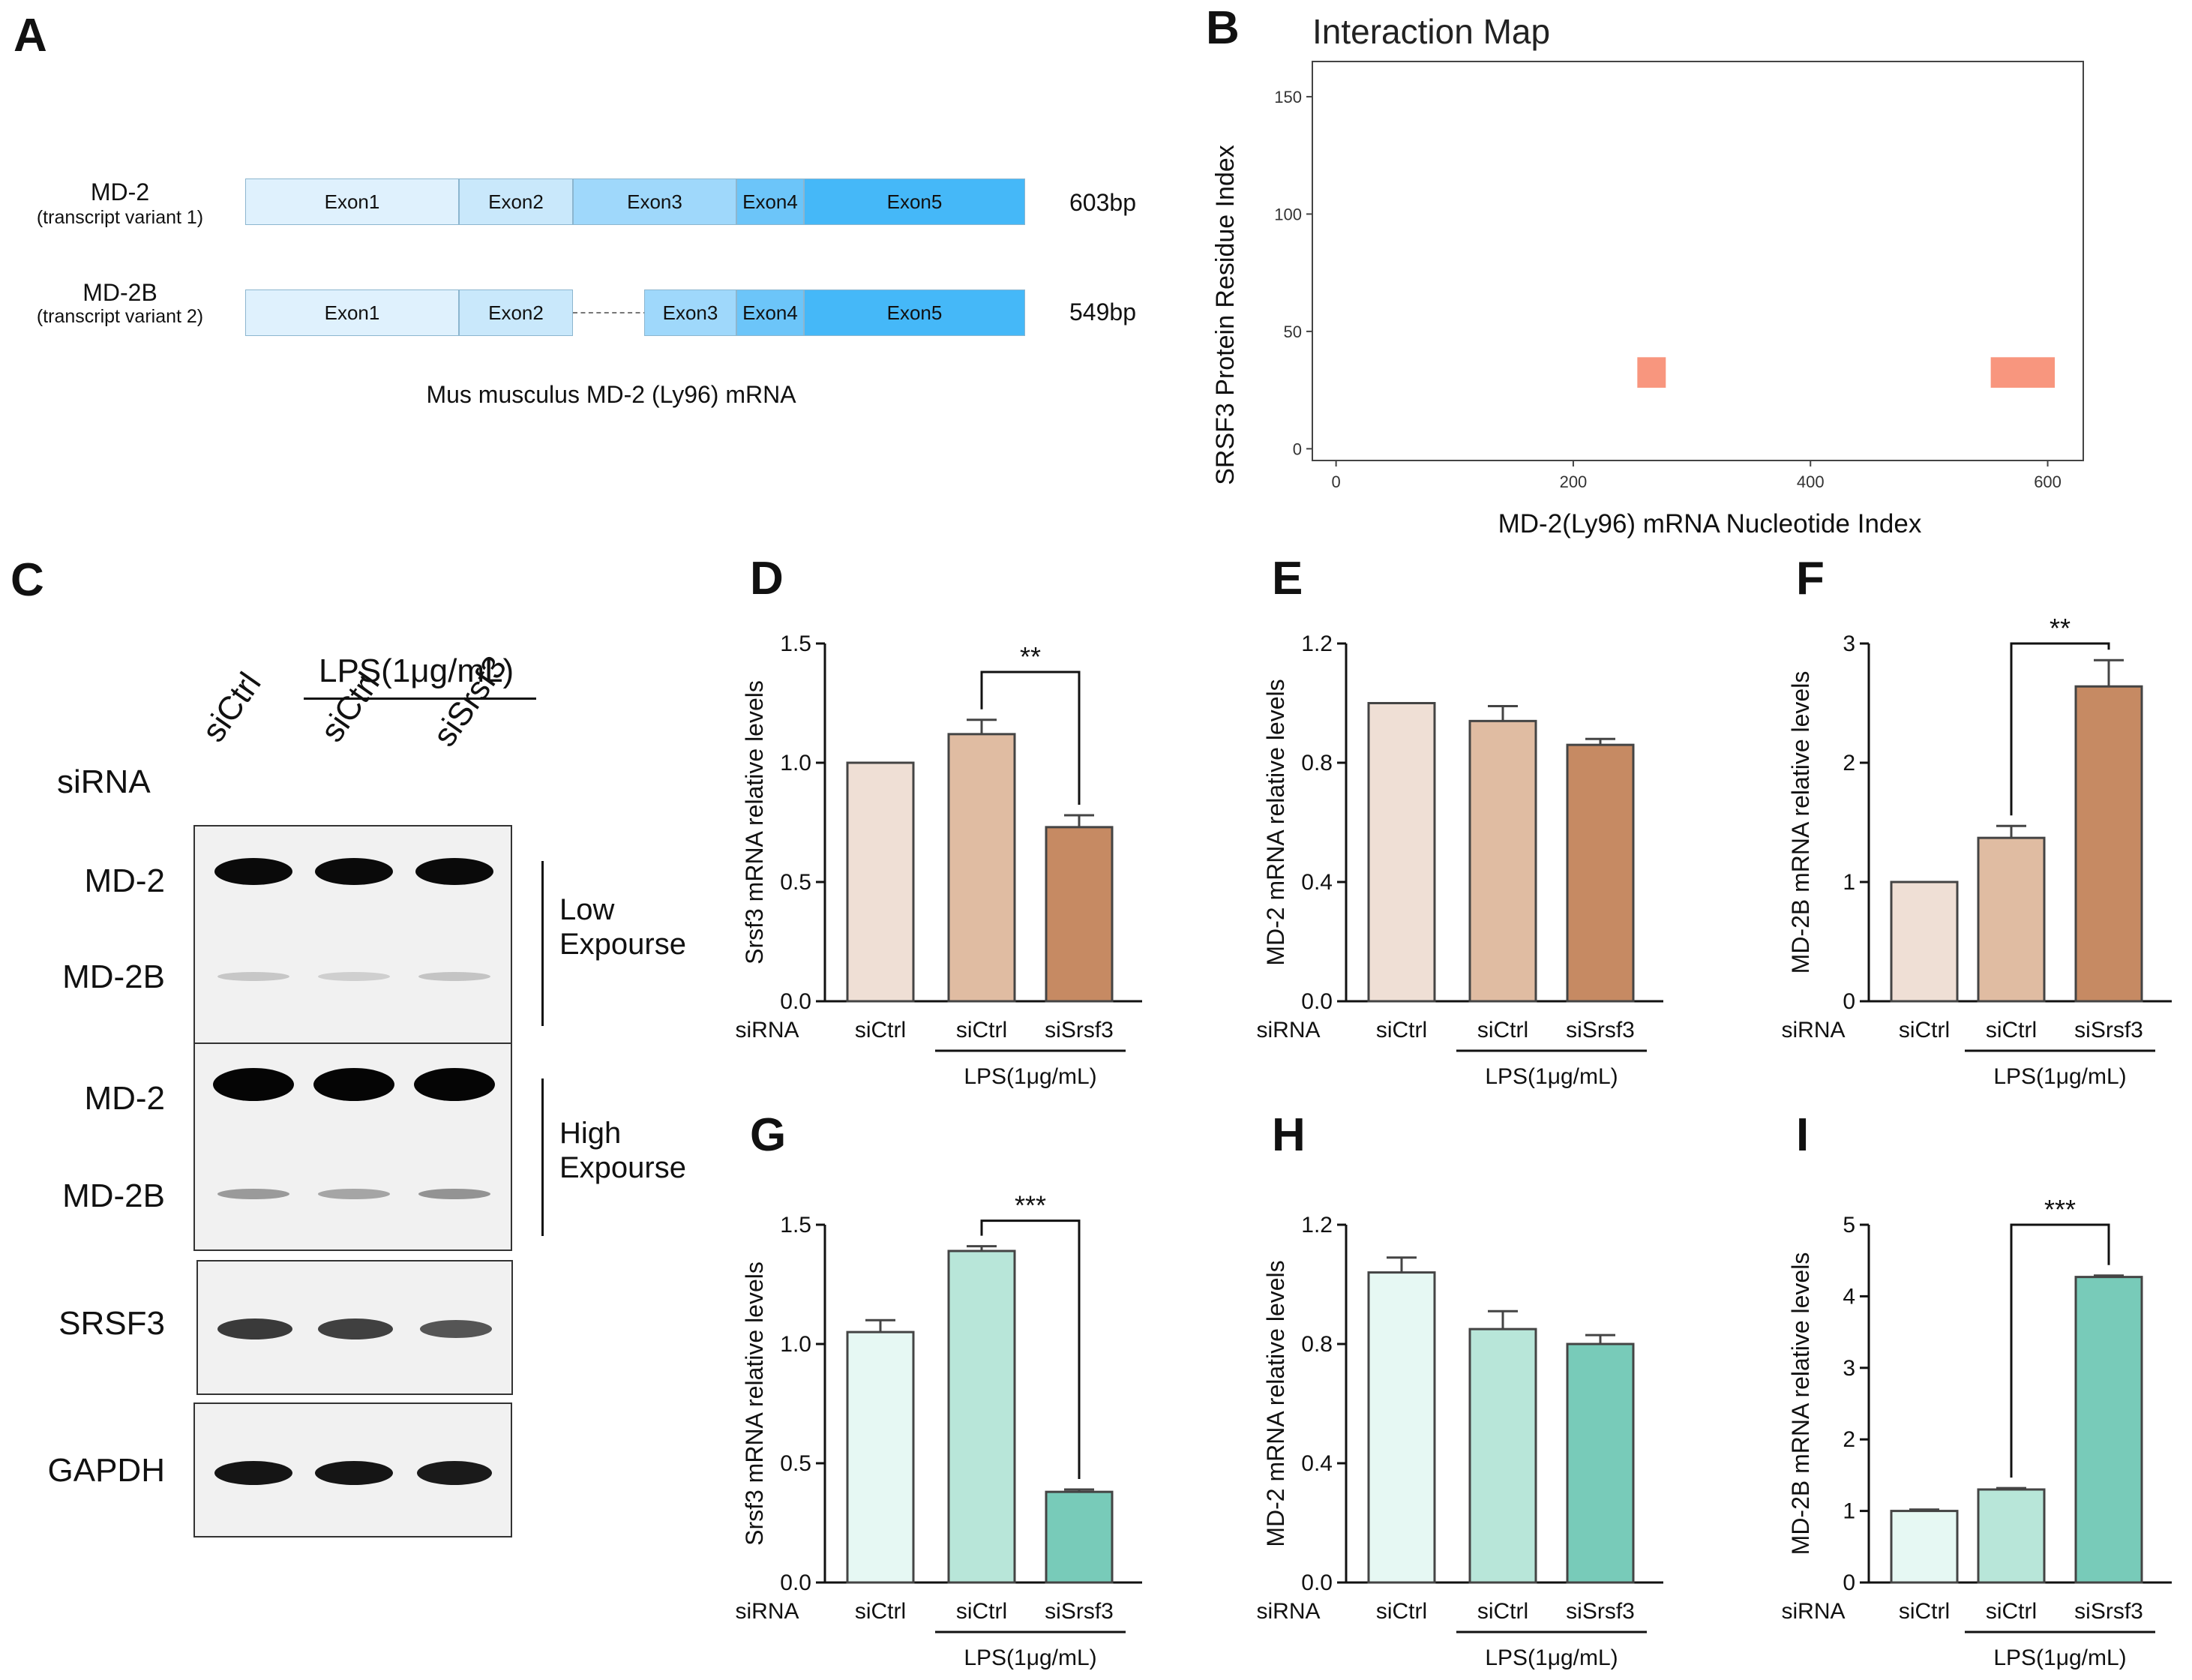 The height and width of the screenshot is (1680, 2192). I want to click on y-tick-label: 150, so click(1288, 97).